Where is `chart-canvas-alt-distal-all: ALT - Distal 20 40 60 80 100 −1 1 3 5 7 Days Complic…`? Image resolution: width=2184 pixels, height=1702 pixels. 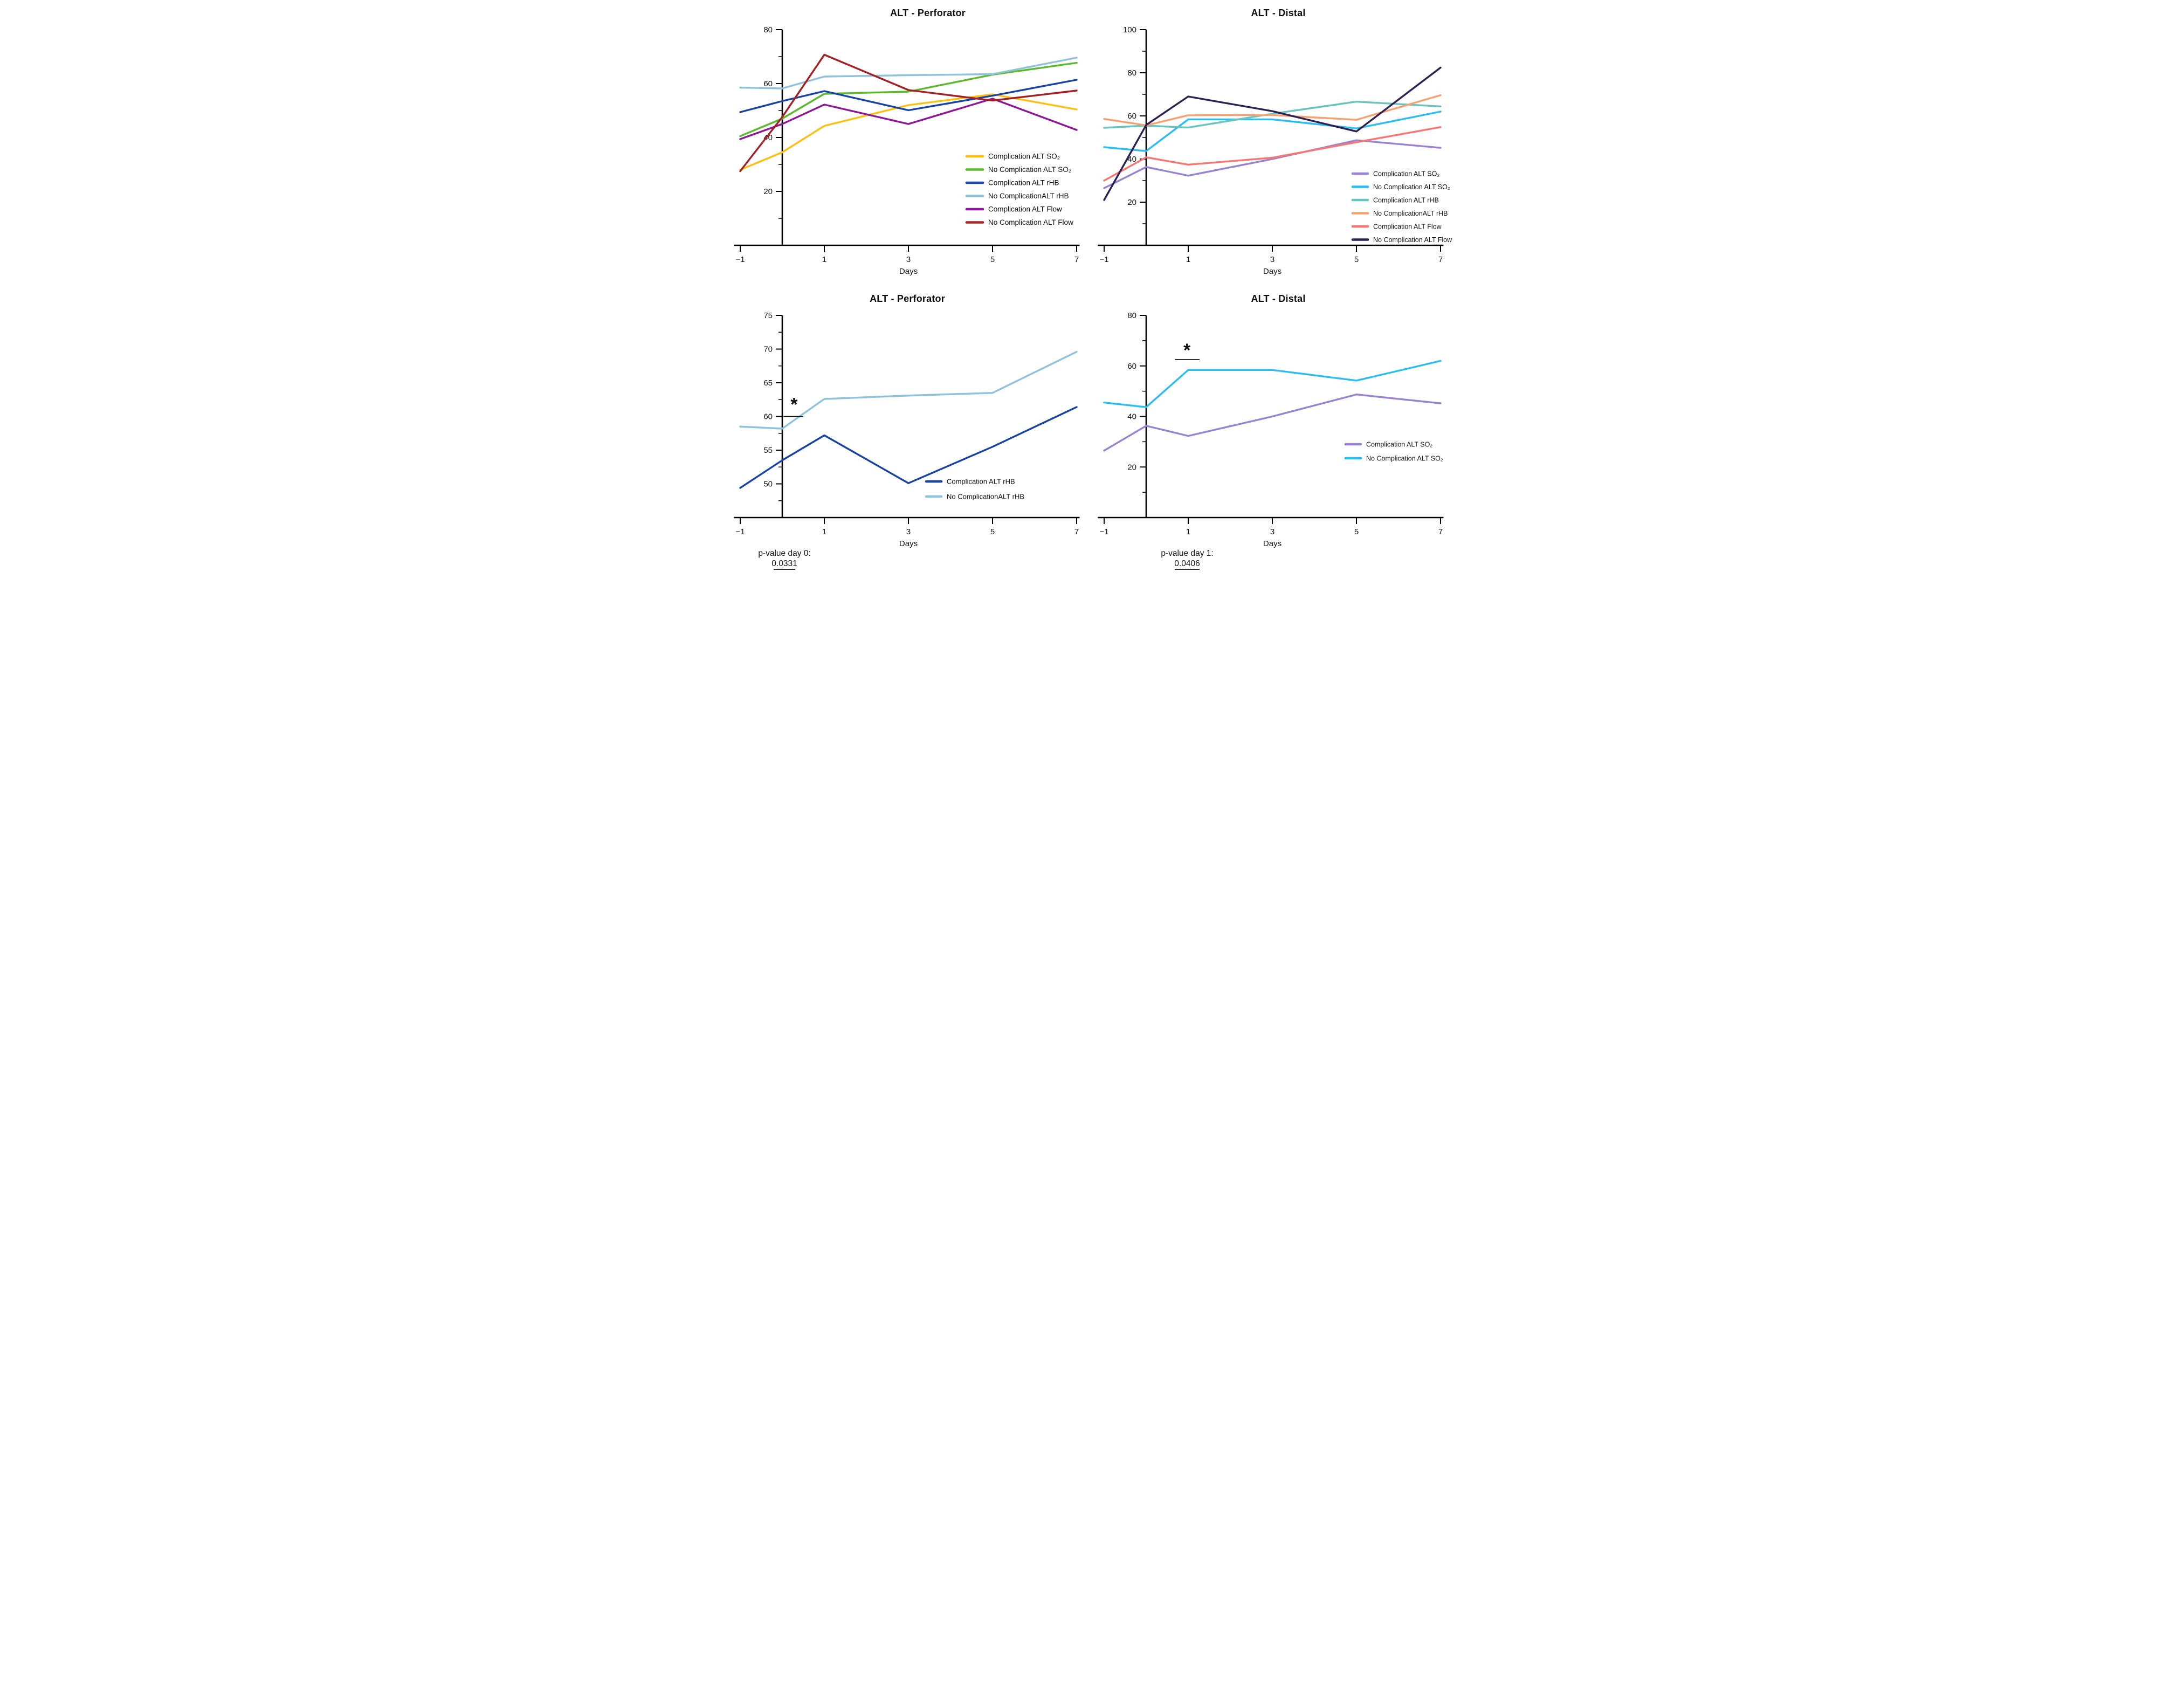 chart-canvas-alt-distal-all: ALT - Distal 20 40 60 80 100 −1 1 3 5 7 Days Complic… is located at coordinates (1274, 142).